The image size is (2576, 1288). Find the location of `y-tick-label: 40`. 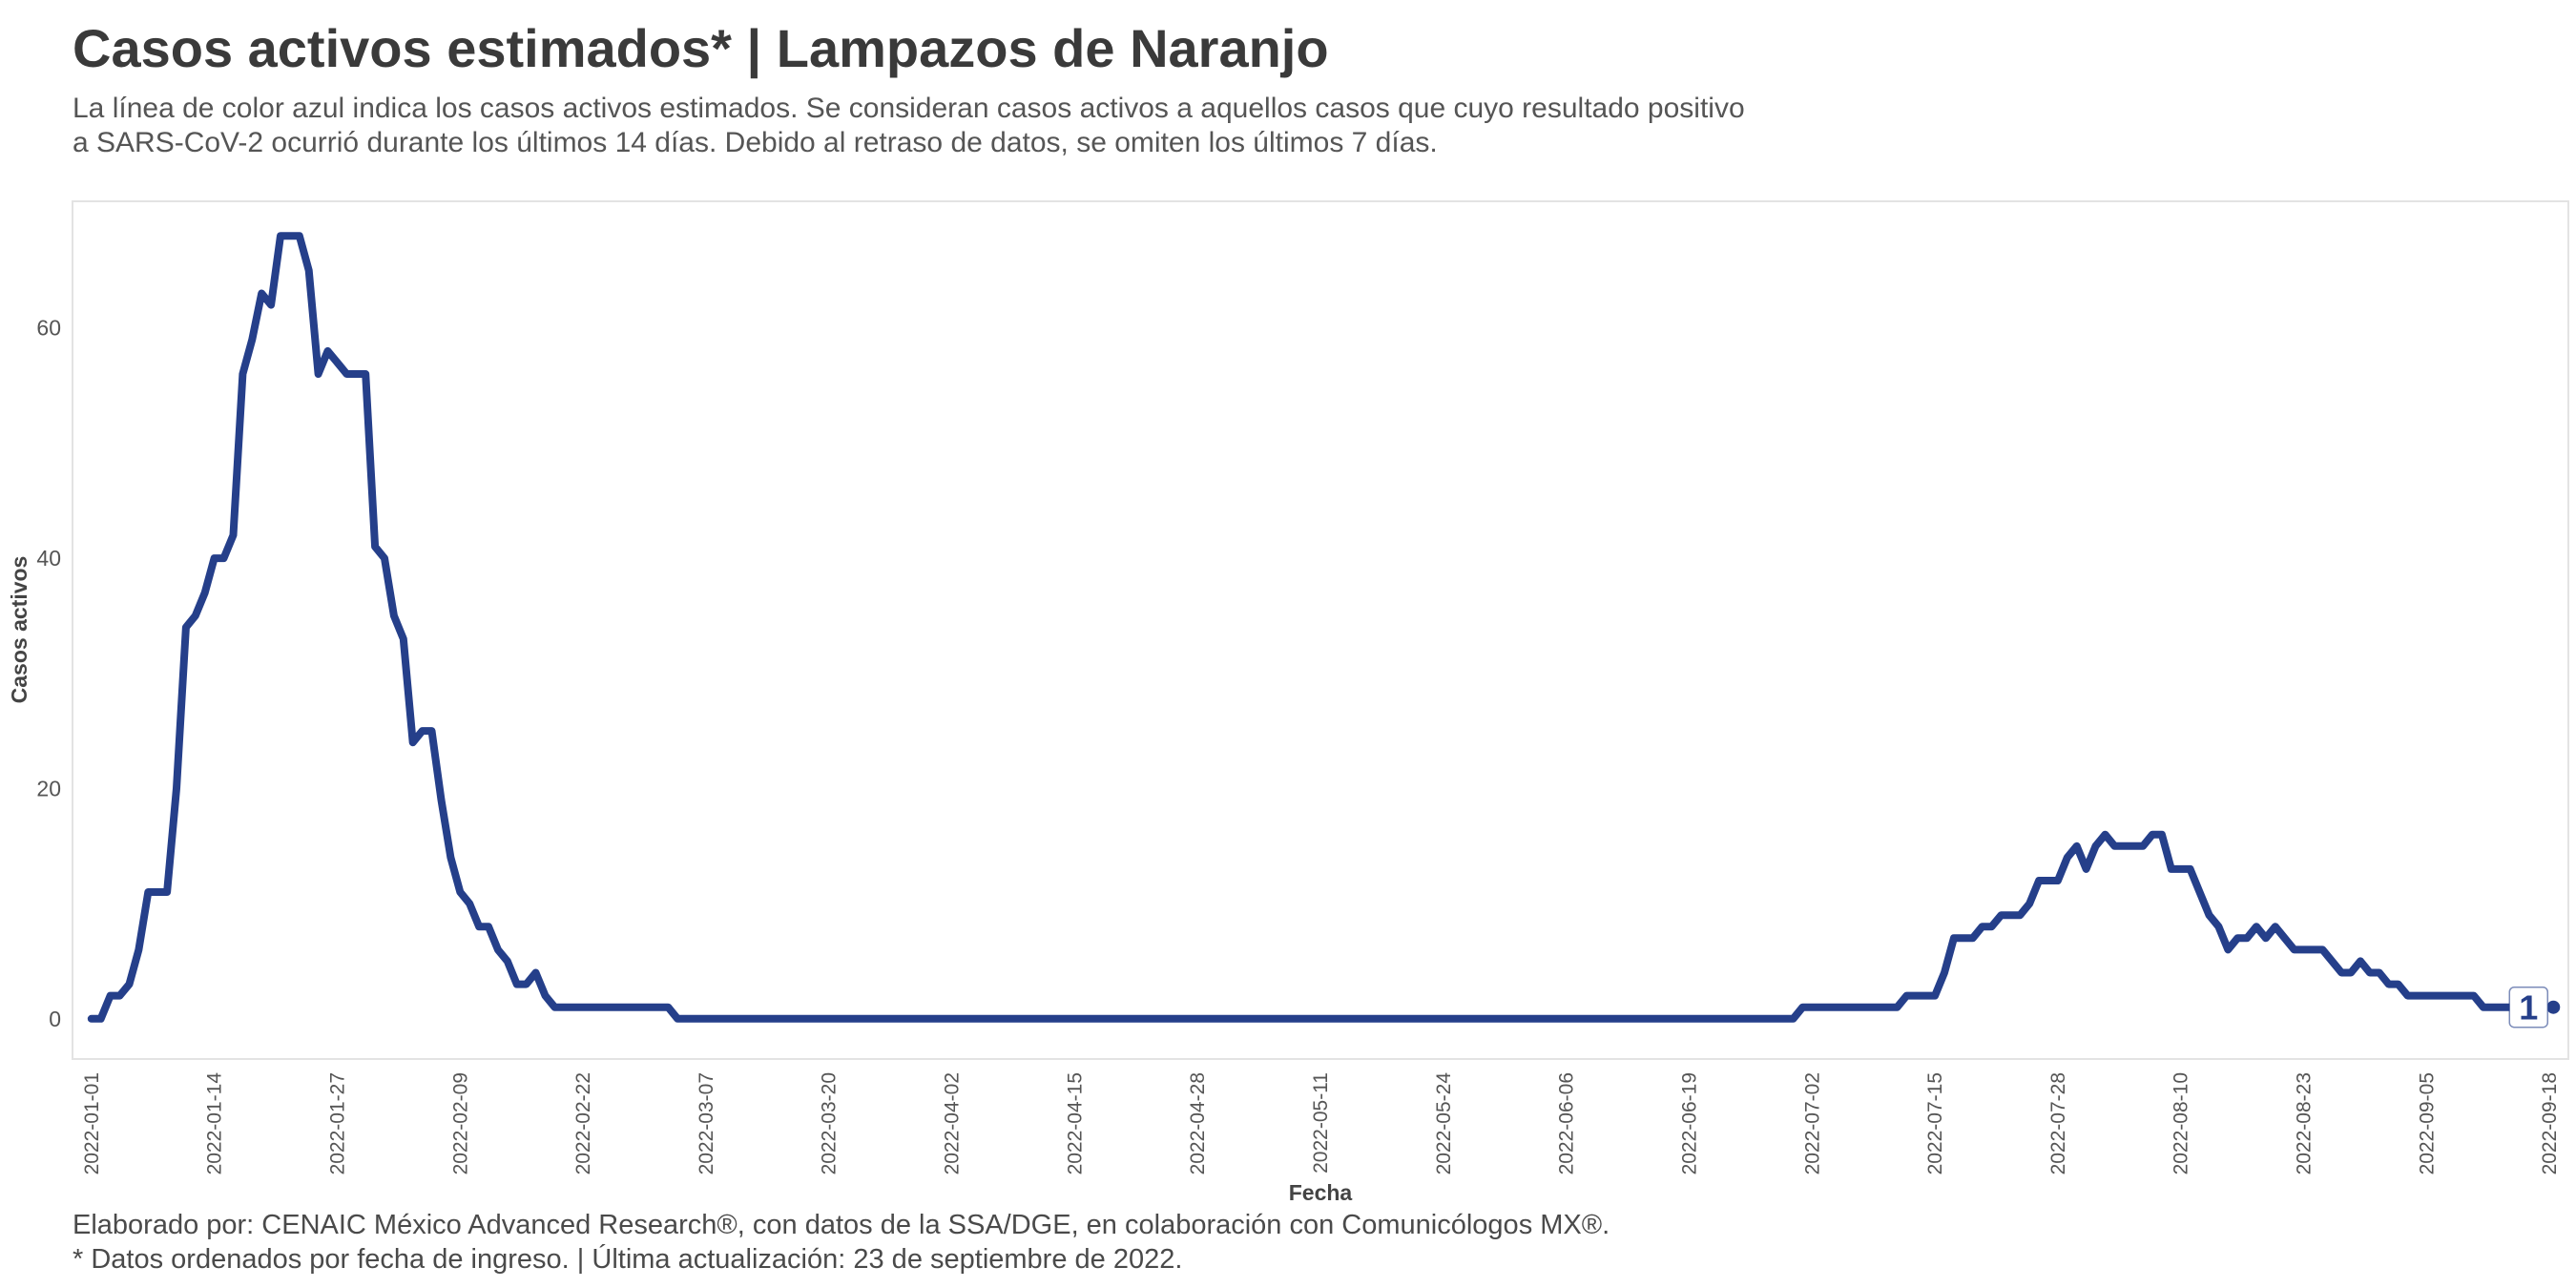

y-tick-label: 40 is located at coordinates (48, 558).